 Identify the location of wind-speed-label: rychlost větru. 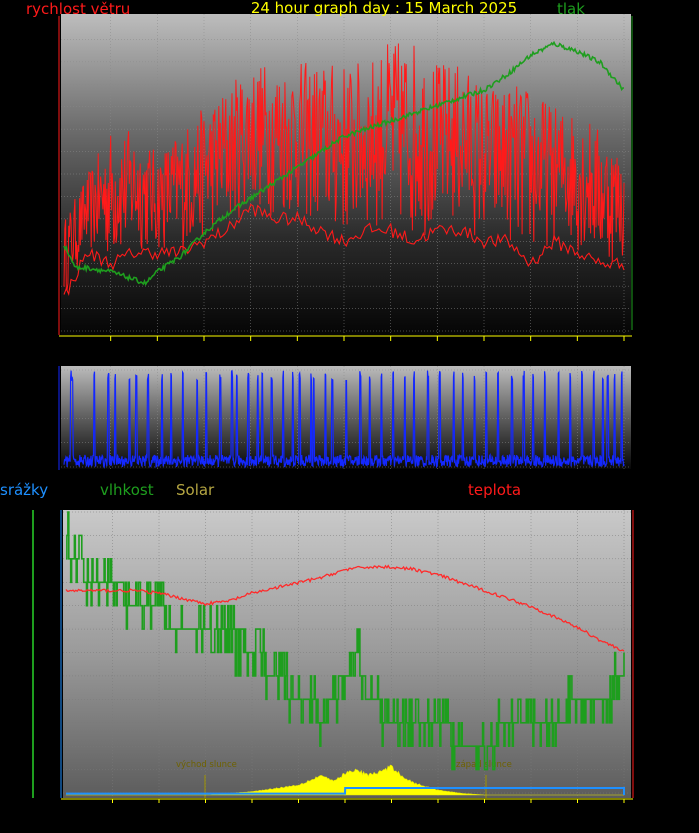
(78, 9).